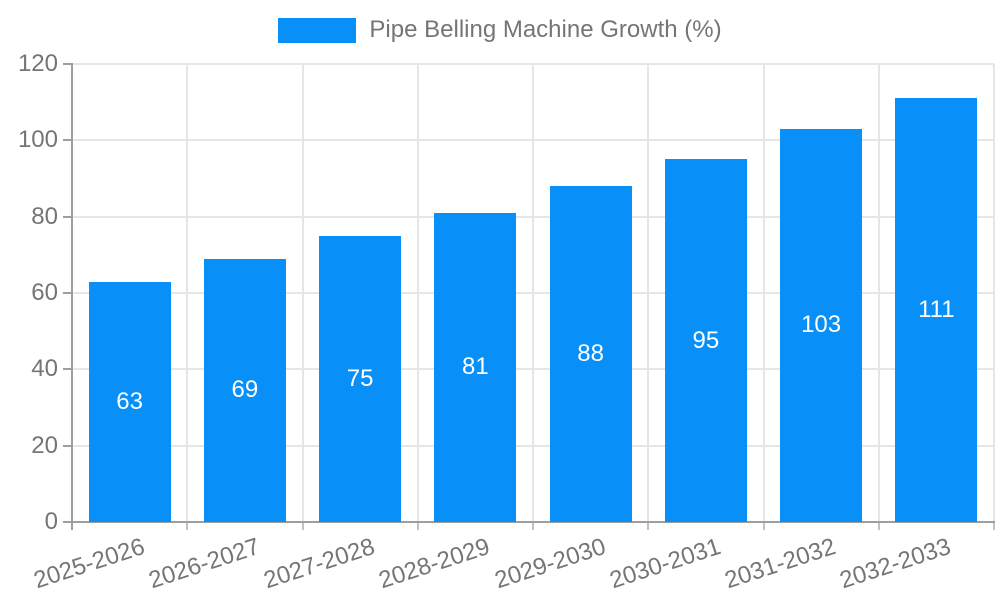  What do you see at coordinates (545, 29) in the screenshot?
I see `legend-label: Pipe Belling Machine Growth (%)` at bounding box center [545, 29].